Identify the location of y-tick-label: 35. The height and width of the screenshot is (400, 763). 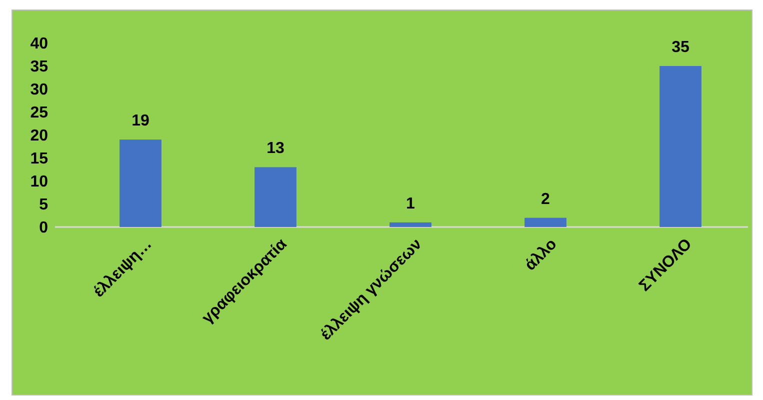
(39, 67).